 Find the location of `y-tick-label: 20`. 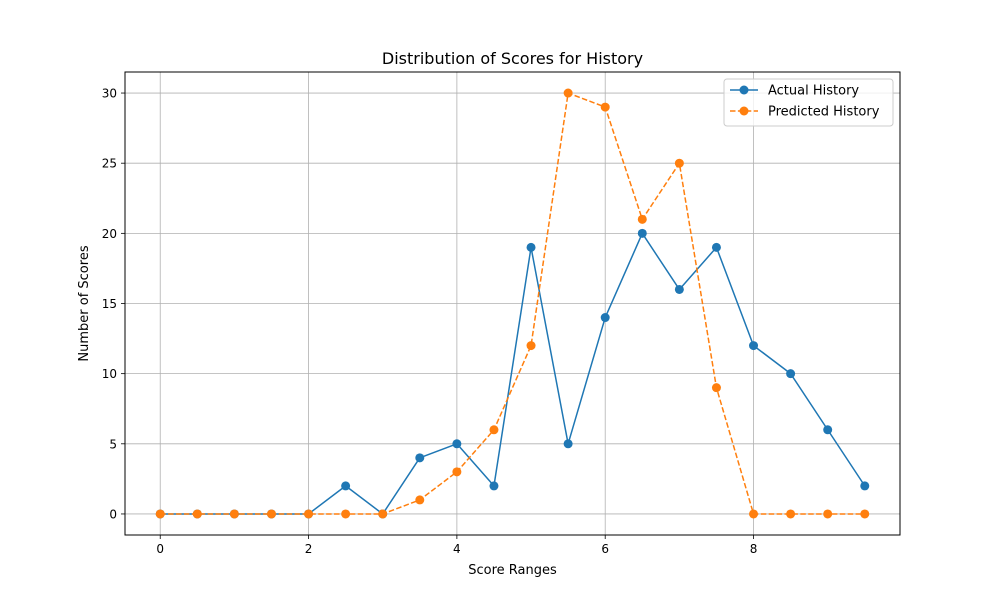

y-tick-label: 20 is located at coordinates (109, 234).